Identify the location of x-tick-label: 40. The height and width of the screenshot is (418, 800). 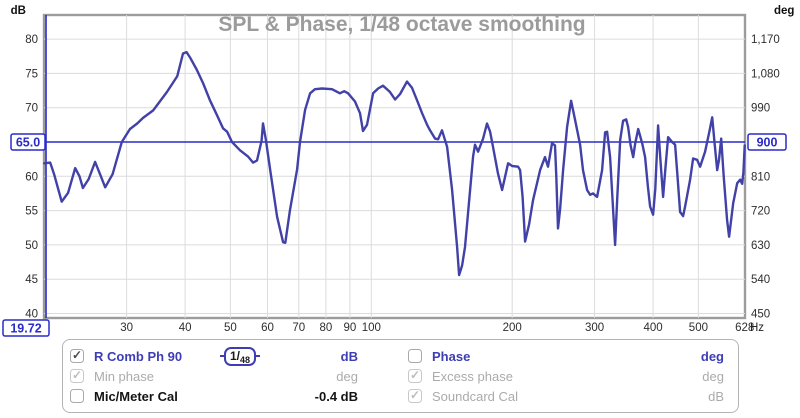
(185, 328).